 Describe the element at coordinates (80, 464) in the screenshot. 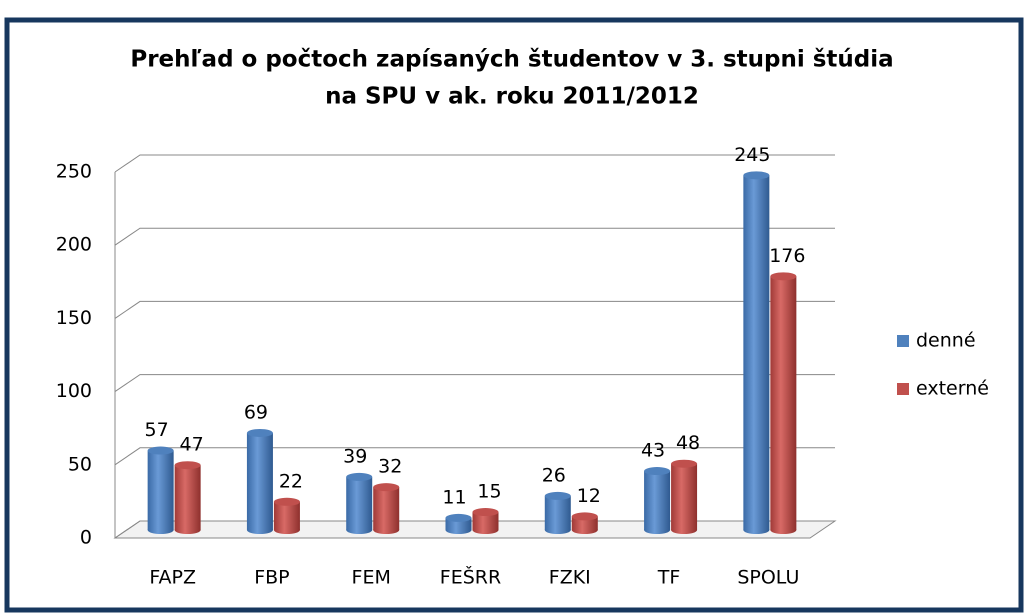

I see `y-tick-label: 50` at that location.